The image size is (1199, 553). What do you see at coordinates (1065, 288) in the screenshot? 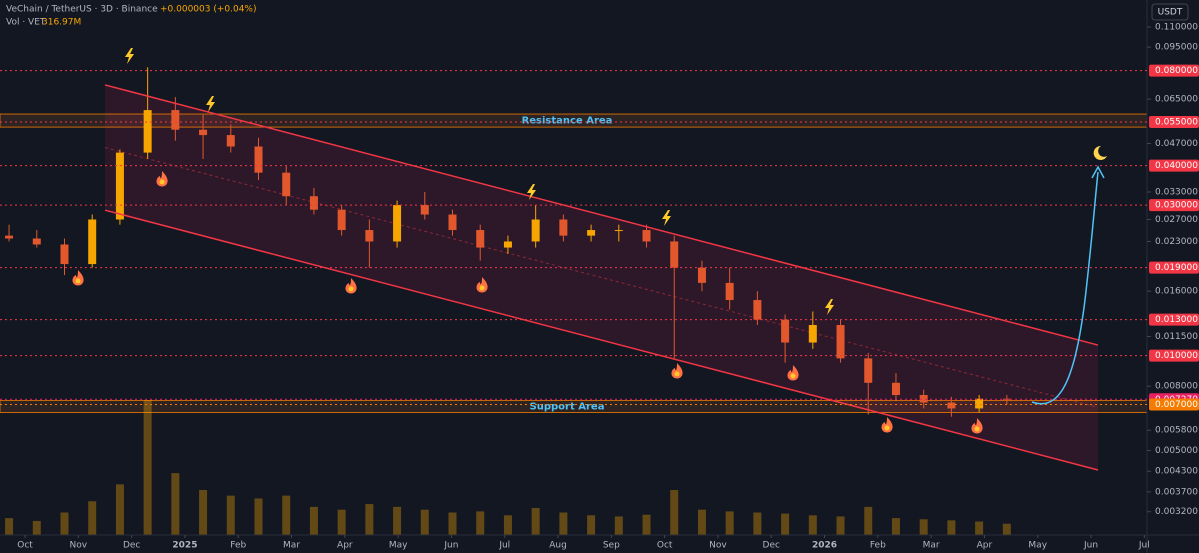
I see `projection-arrow` at bounding box center [1065, 288].